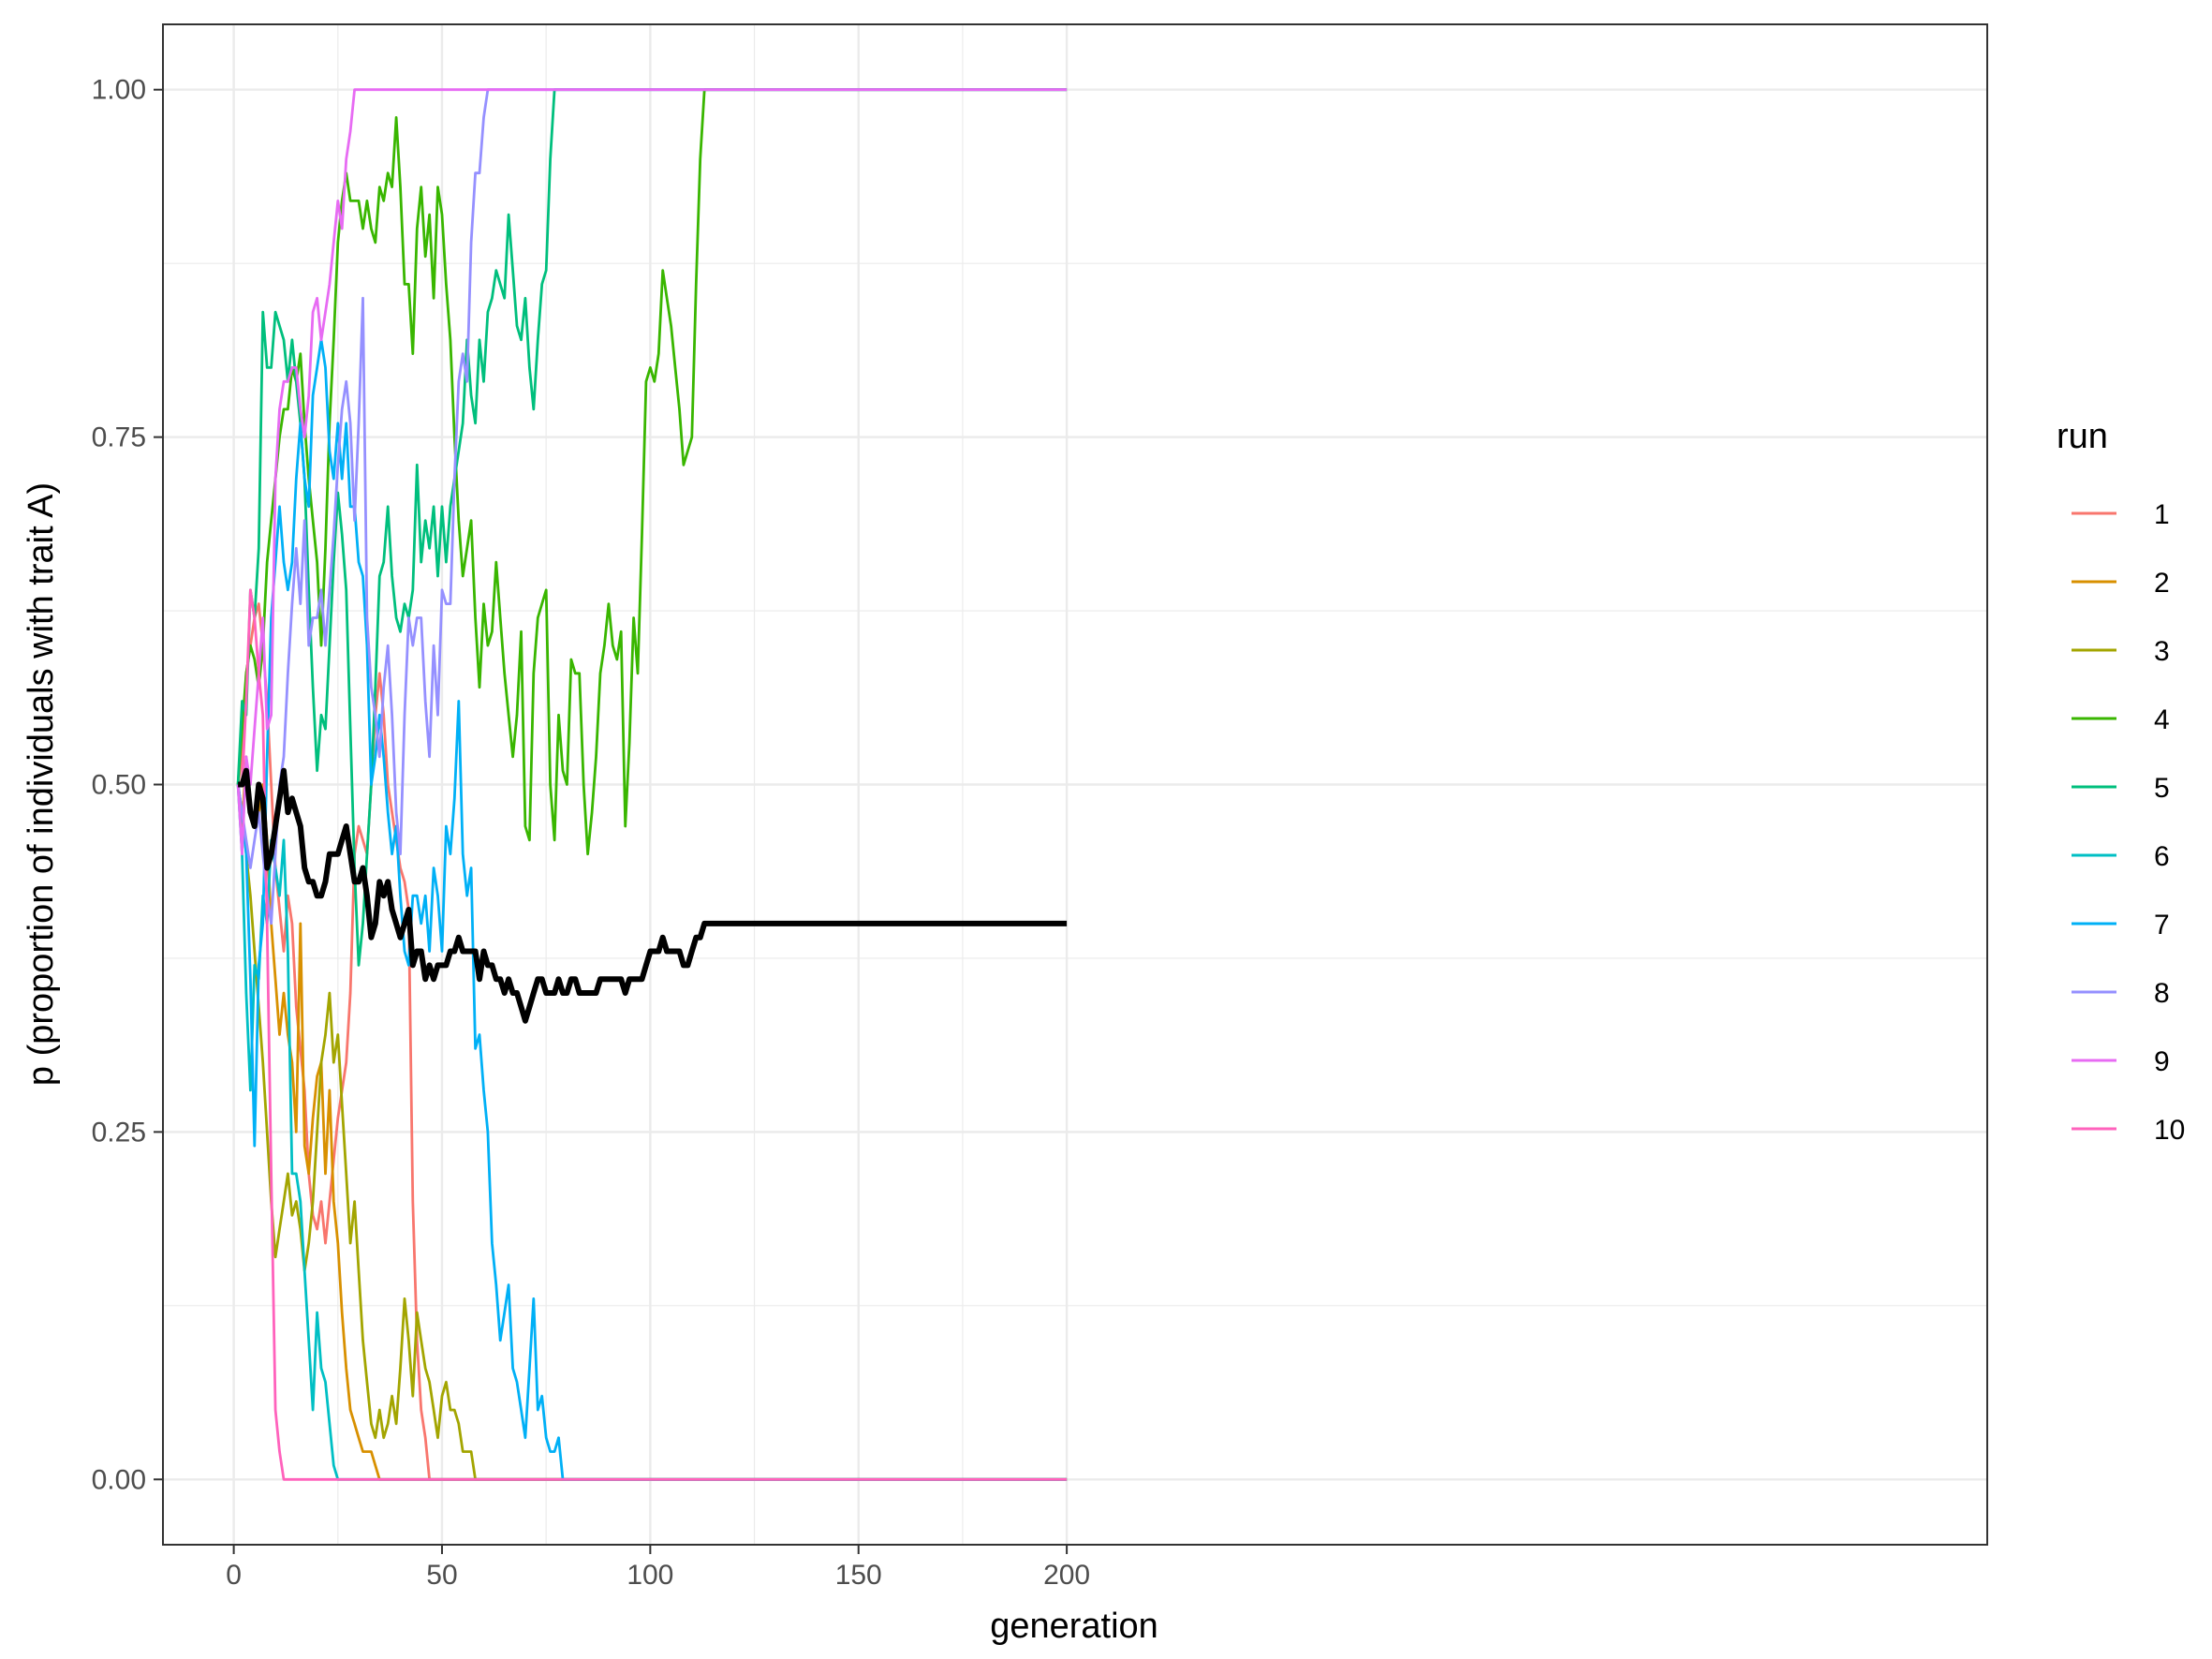  What do you see at coordinates (2082, 436) in the screenshot?
I see `legend-title: run` at bounding box center [2082, 436].